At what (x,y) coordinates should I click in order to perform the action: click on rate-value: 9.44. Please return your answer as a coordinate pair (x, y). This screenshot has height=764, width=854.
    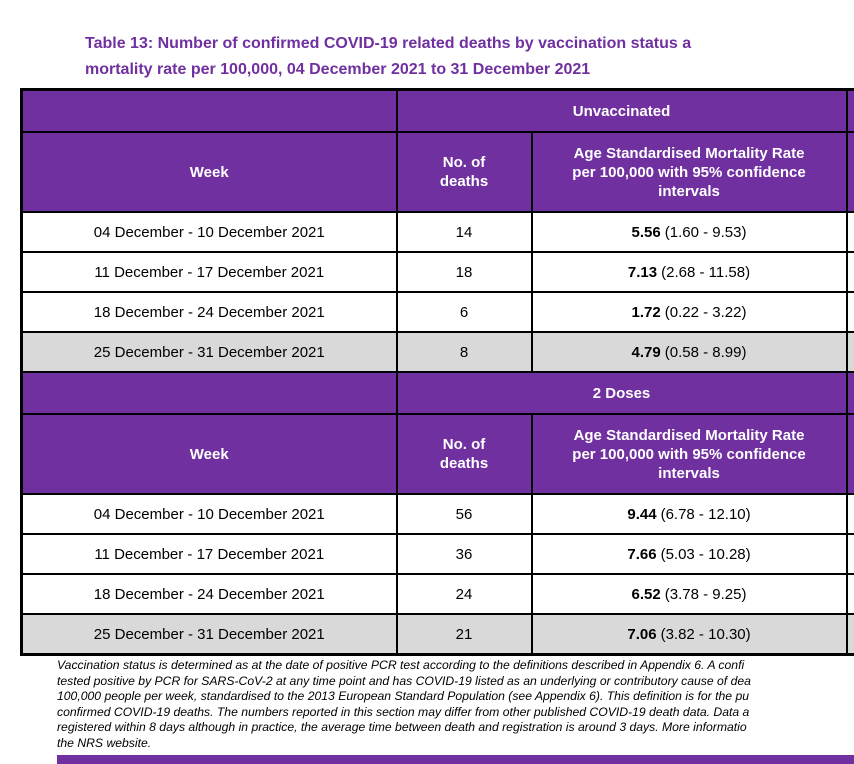
    Looking at the image, I should click on (642, 514).